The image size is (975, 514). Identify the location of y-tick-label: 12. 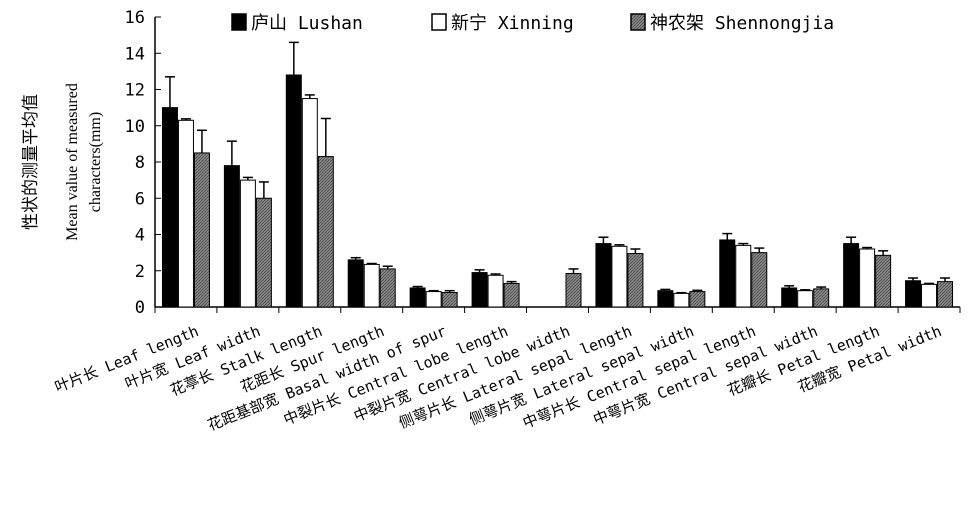
(135, 91).